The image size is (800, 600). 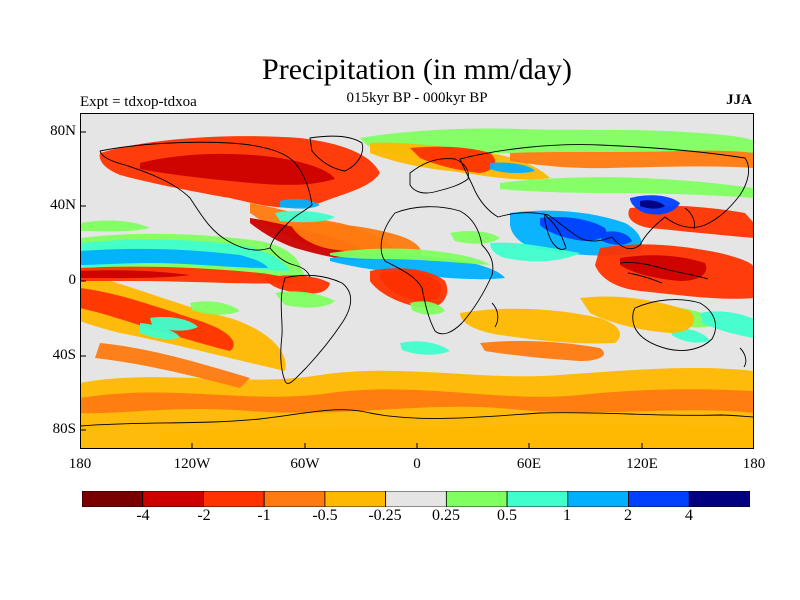 What do you see at coordinates (540, 326) in the screenshot?
I see `io-south-orange` at bounding box center [540, 326].